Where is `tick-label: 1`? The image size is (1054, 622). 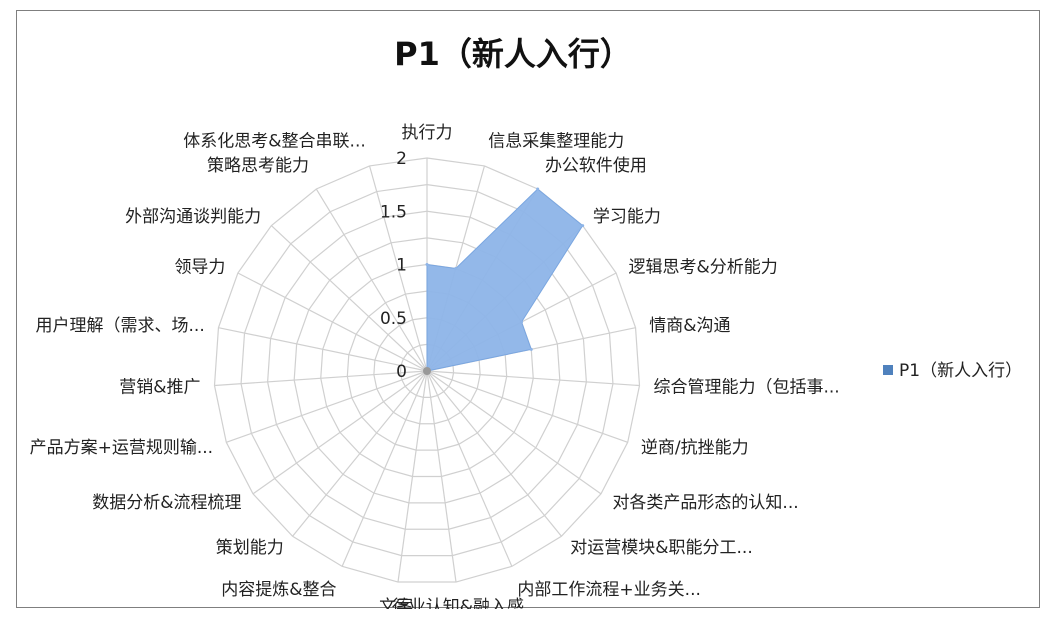 tick-label: 1 is located at coordinates (401, 266).